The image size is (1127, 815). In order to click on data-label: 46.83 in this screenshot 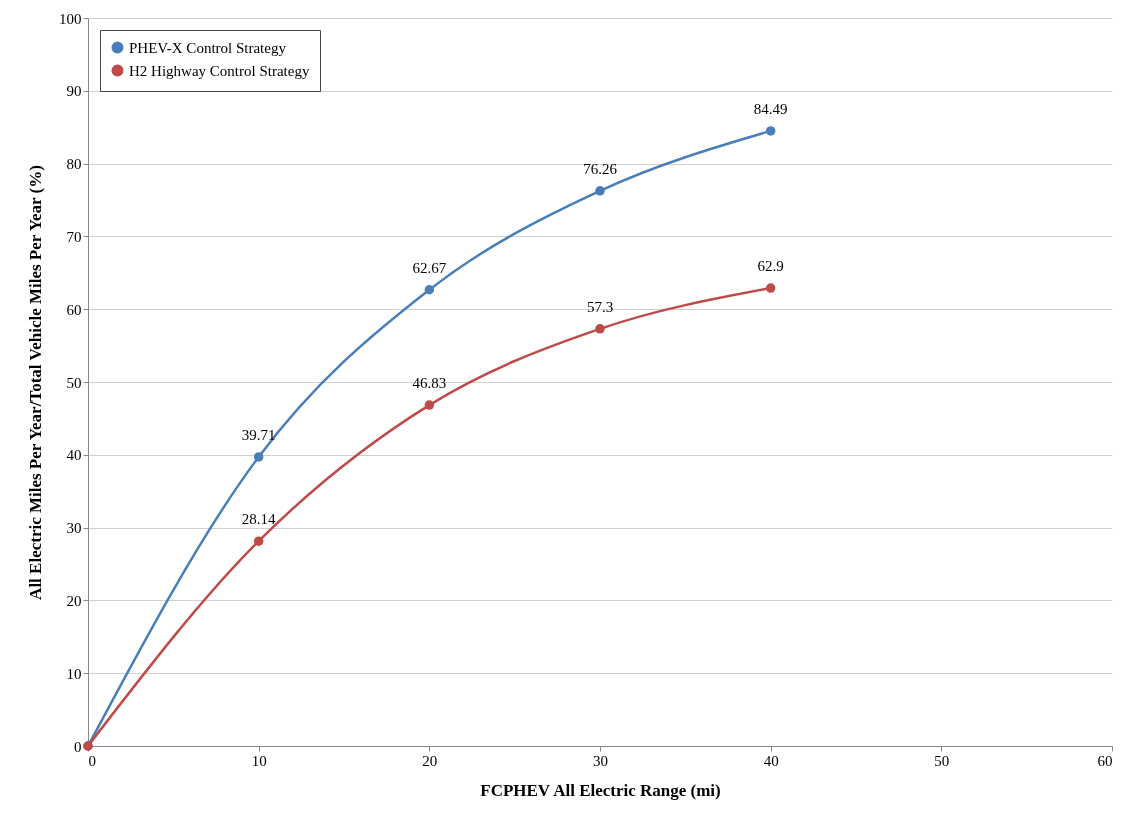, I will do `click(429, 383)`.